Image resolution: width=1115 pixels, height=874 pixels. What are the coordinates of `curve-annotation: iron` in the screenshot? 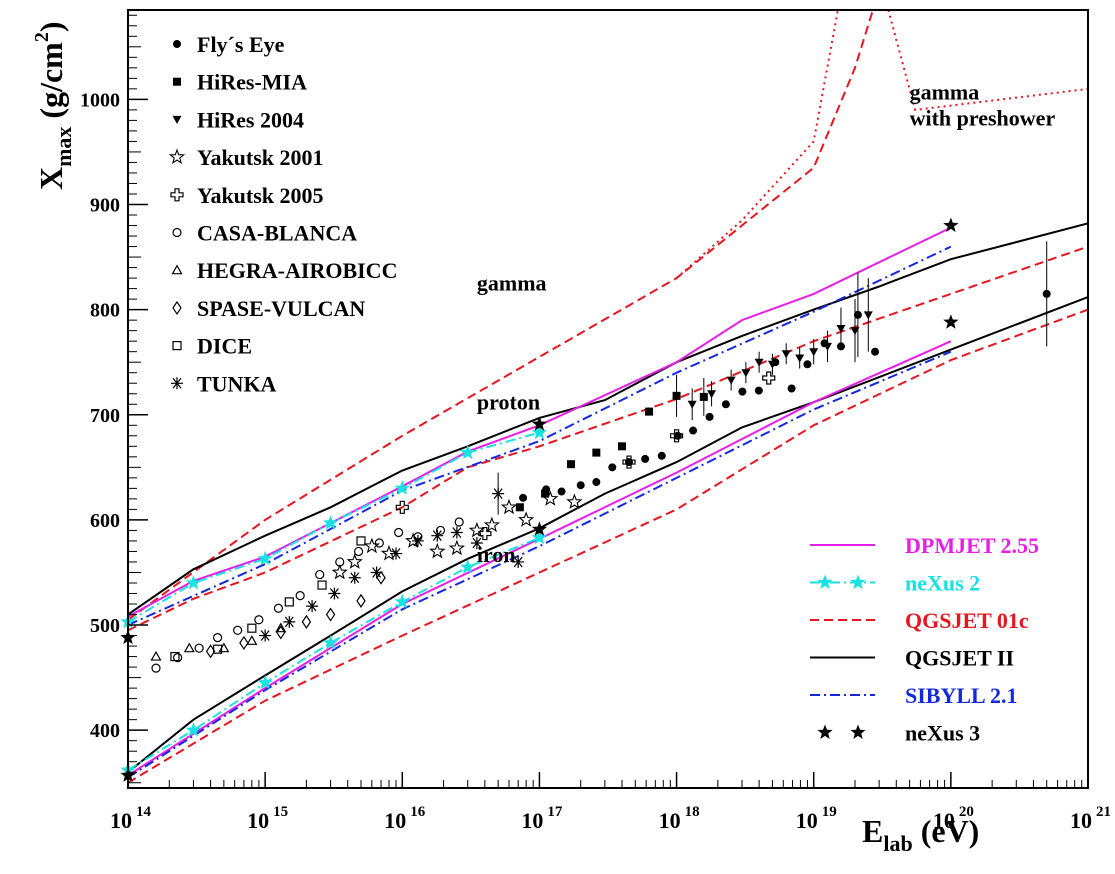 It's located at (496, 554).